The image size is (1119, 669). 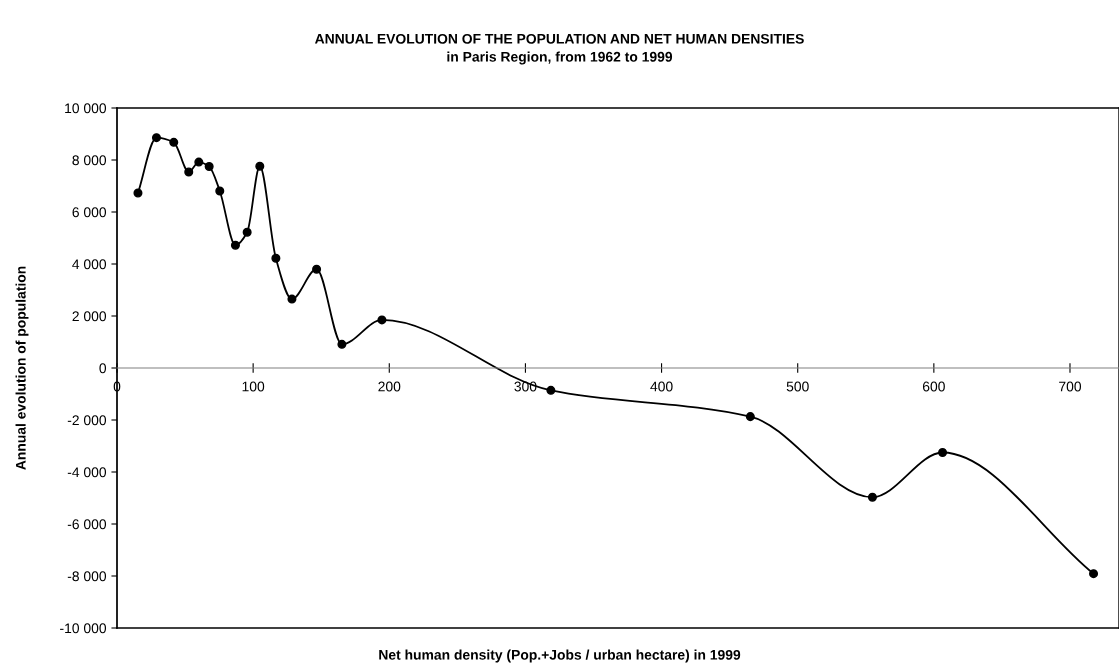 What do you see at coordinates (89, 212) in the screenshot?
I see `y-tick-label: 6 000` at bounding box center [89, 212].